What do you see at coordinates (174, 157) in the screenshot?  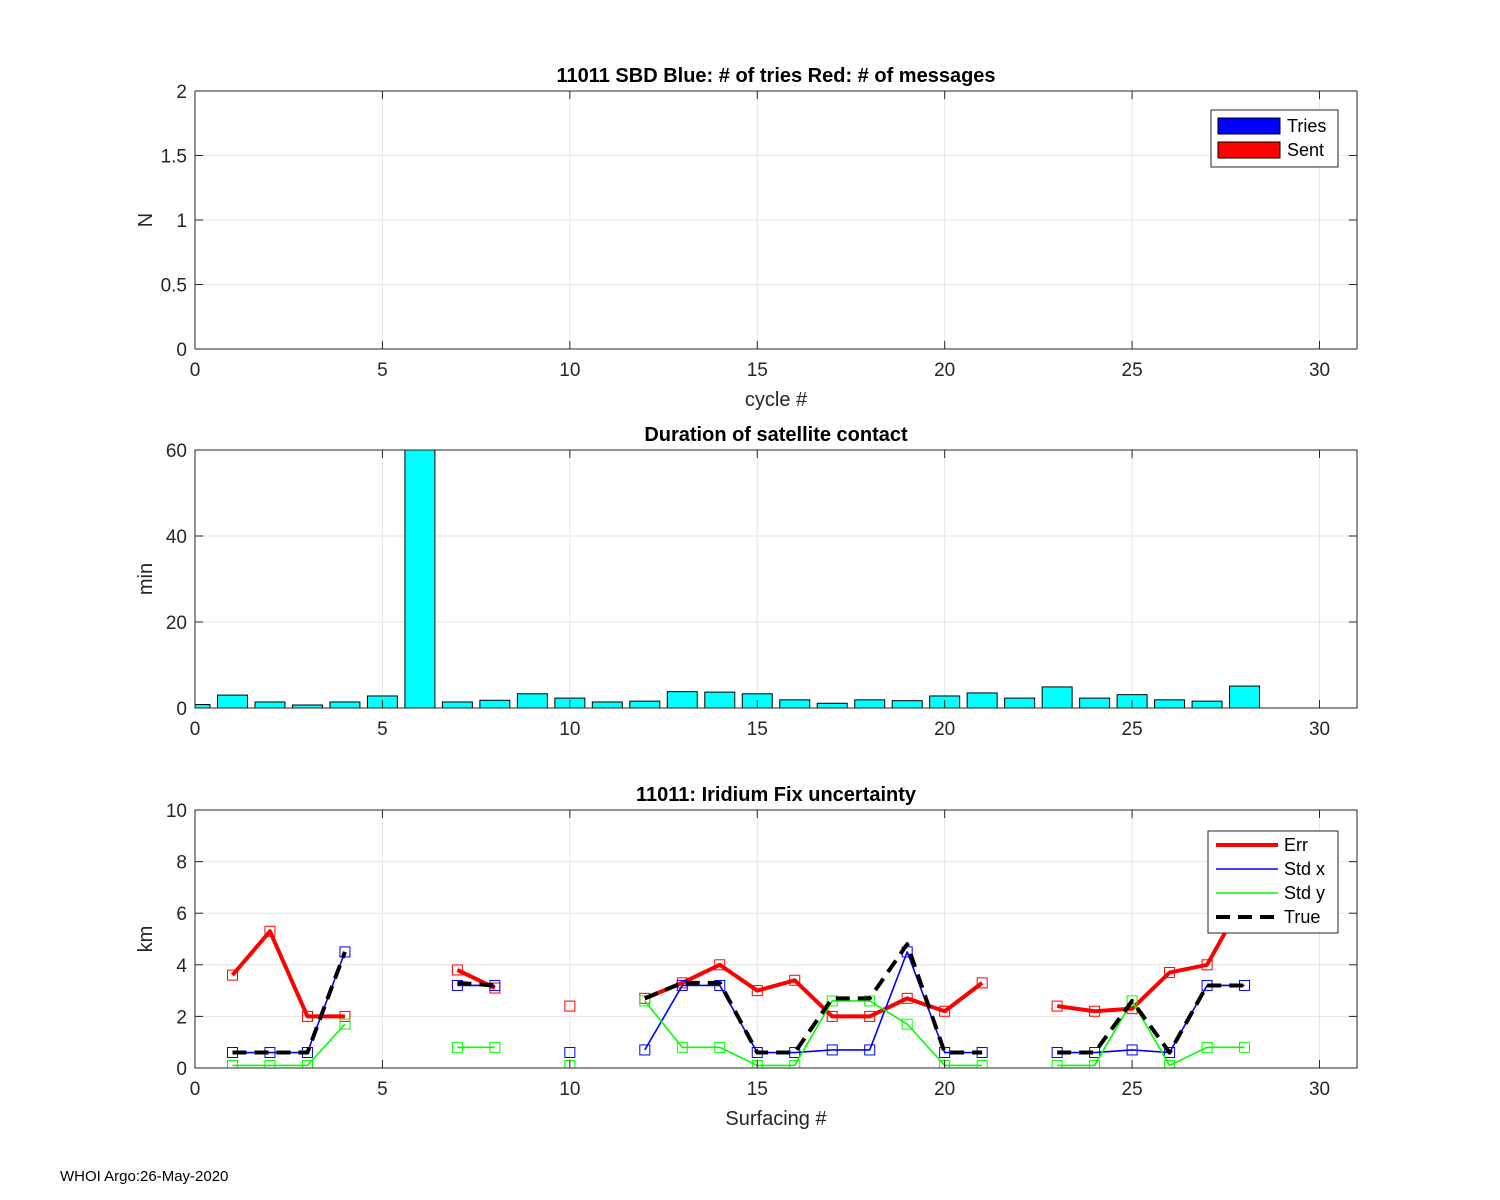 I see `y-tick-label: 1.5` at bounding box center [174, 157].